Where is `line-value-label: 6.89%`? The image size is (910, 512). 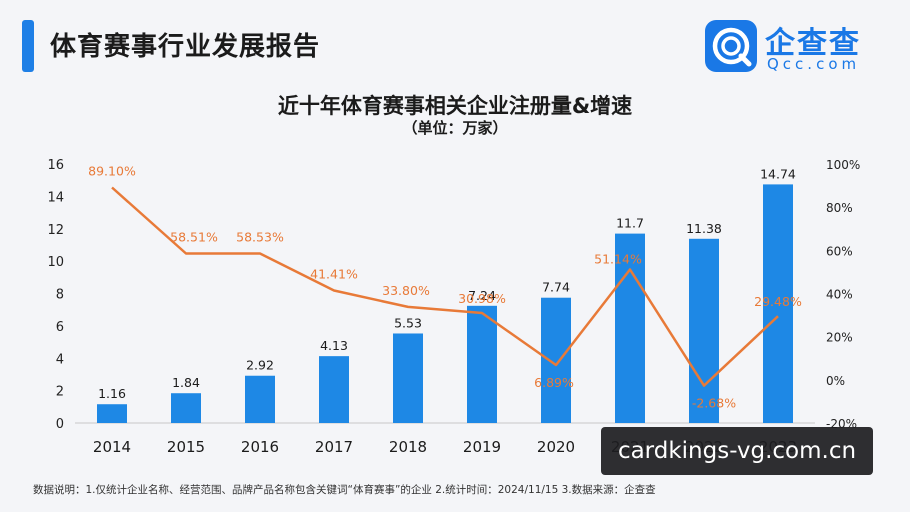 line-value-label: 6.89% is located at coordinates (554, 382).